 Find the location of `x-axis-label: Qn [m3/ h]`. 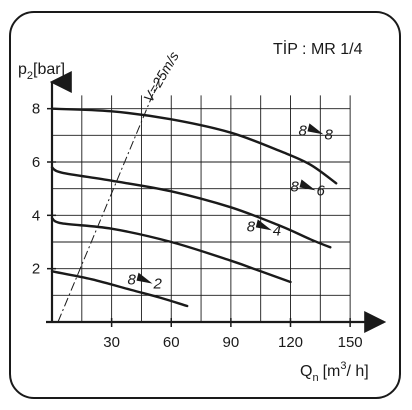

x-axis-label: Qn [m3/ h] is located at coordinates (334, 372).